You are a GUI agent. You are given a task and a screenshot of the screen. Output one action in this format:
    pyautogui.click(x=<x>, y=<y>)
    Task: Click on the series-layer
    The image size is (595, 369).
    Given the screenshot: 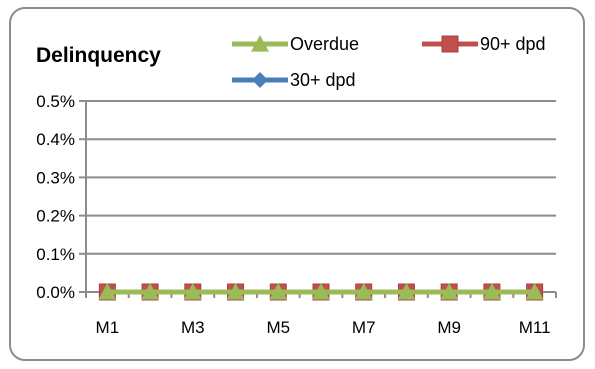 What is the action you would take?
    pyautogui.click(x=321, y=292)
    